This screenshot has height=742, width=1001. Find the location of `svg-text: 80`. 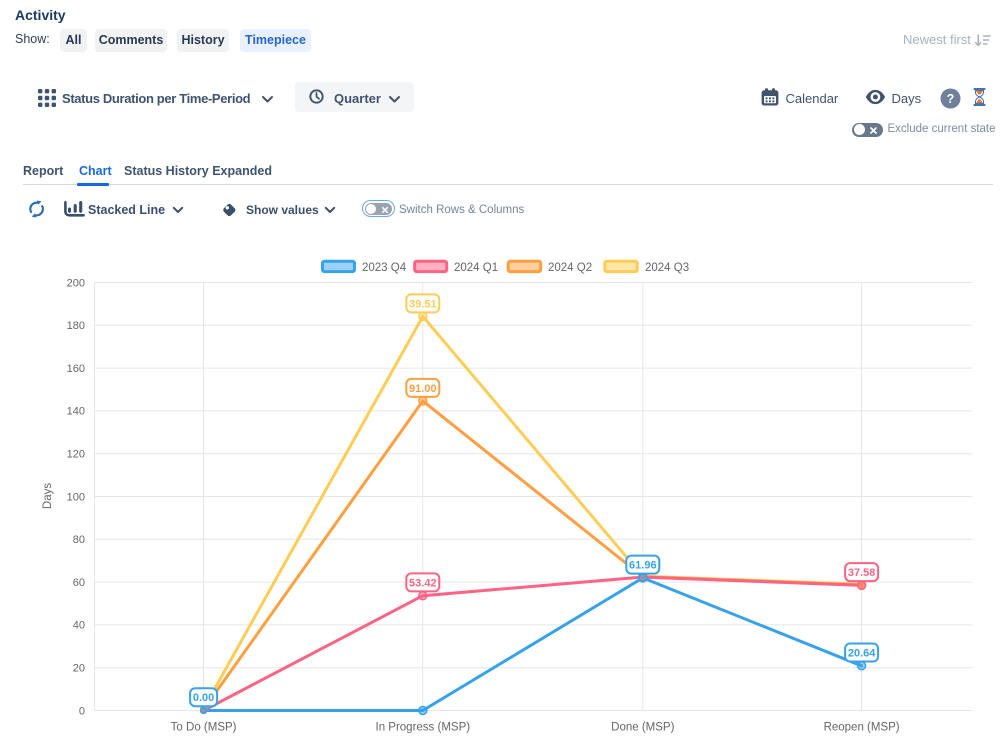

svg-text: 80 is located at coordinates (79, 540).